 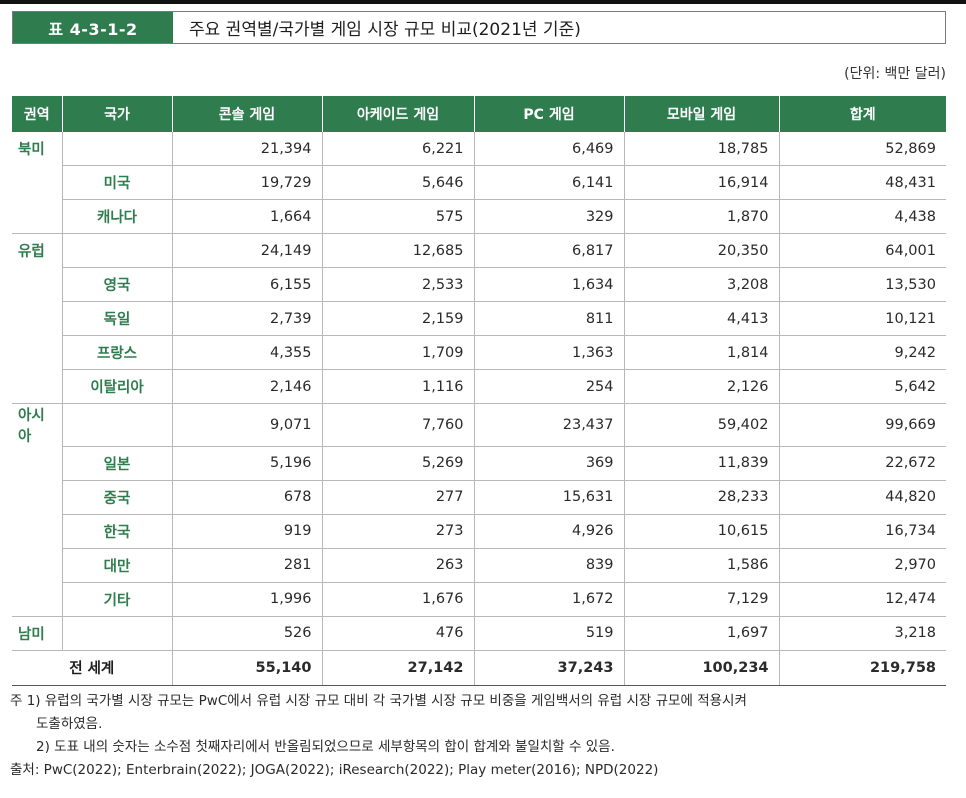 What do you see at coordinates (398, 425) in the screenshot?
I see `value-arcade: 7,760` at bounding box center [398, 425].